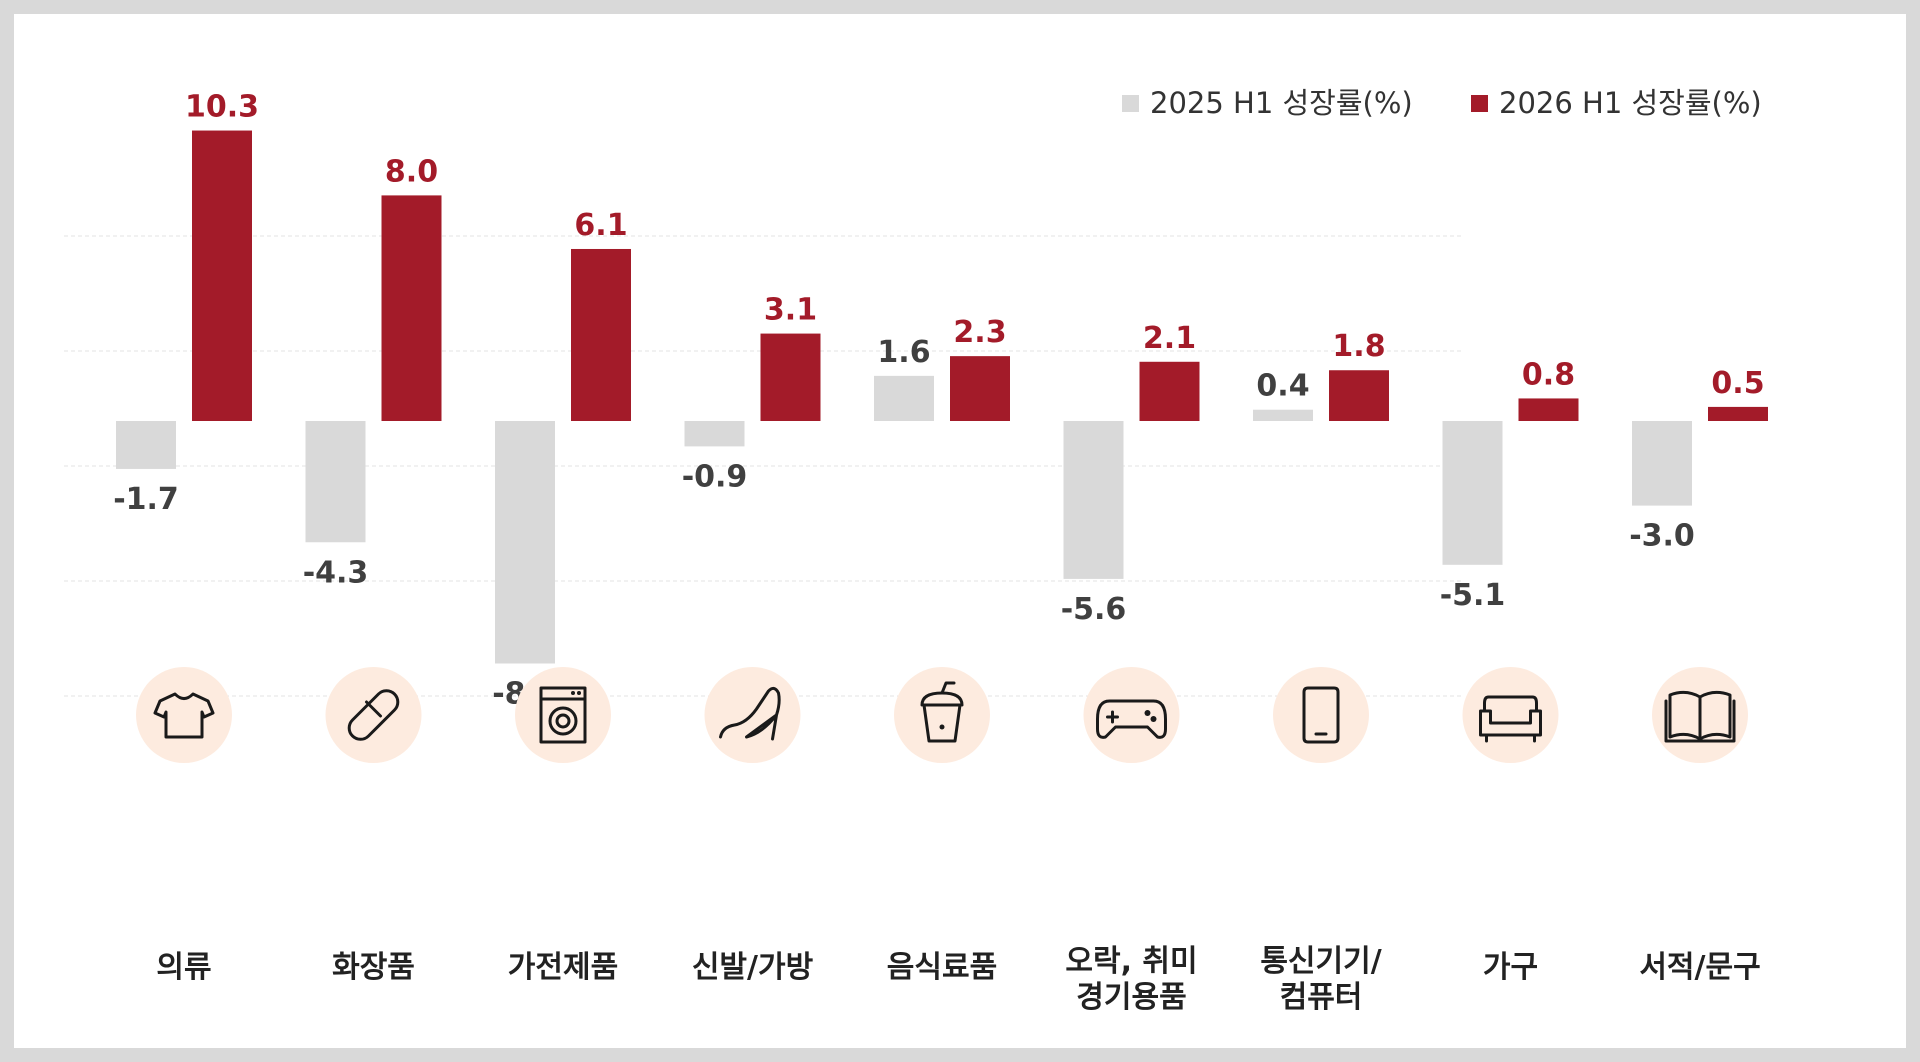 The width and height of the screenshot is (1920, 1062). I want to click on drink-cup-icon, so click(942, 715).